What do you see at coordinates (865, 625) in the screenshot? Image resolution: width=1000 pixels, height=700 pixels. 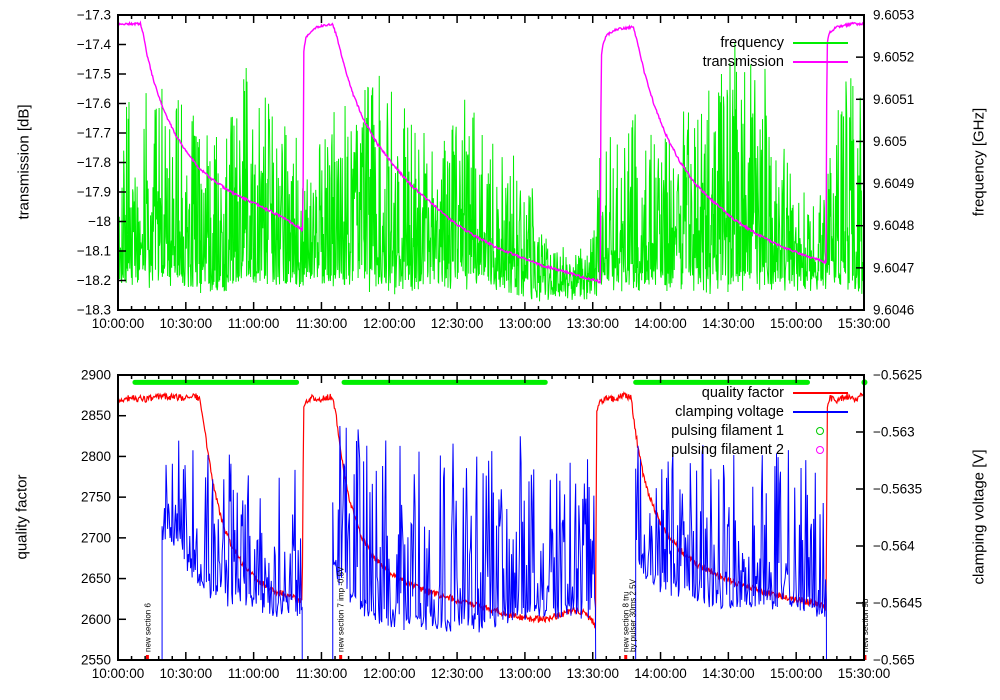 I see `annotation-text: new section 9b` at bounding box center [865, 625].